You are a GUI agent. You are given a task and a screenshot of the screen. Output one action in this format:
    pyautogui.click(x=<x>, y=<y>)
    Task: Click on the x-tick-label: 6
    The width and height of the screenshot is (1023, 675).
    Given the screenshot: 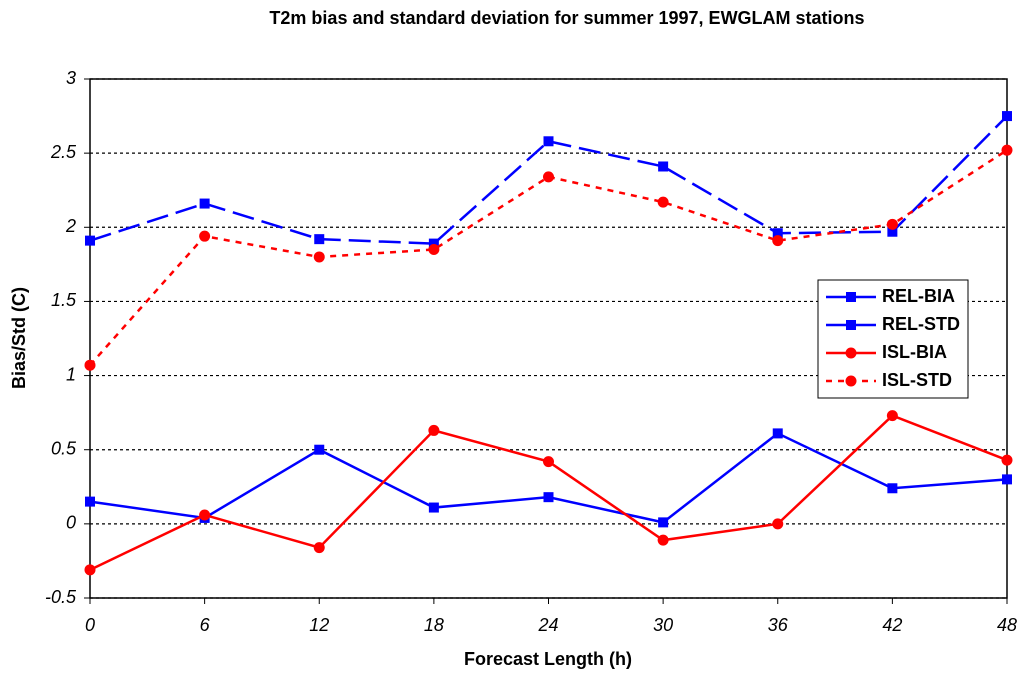 What is the action you would take?
    pyautogui.click(x=205, y=625)
    